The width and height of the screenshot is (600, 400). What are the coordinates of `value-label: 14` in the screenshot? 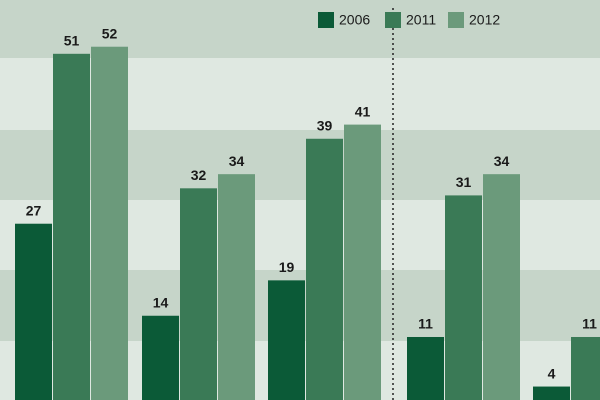 It's located at (161, 302).